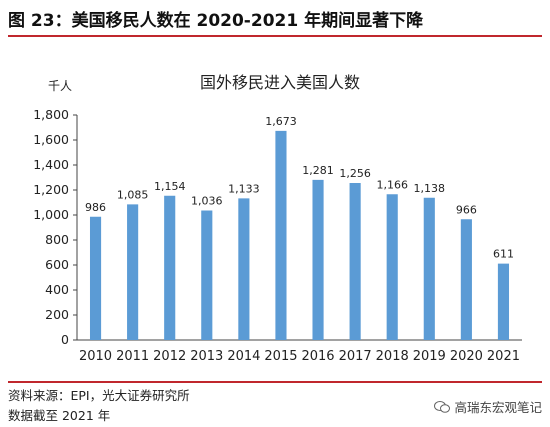 The width and height of the screenshot is (550, 427). What do you see at coordinates (207, 201) in the screenshot?
I see `data-label: 1,036` at bounding box center [207, 201].